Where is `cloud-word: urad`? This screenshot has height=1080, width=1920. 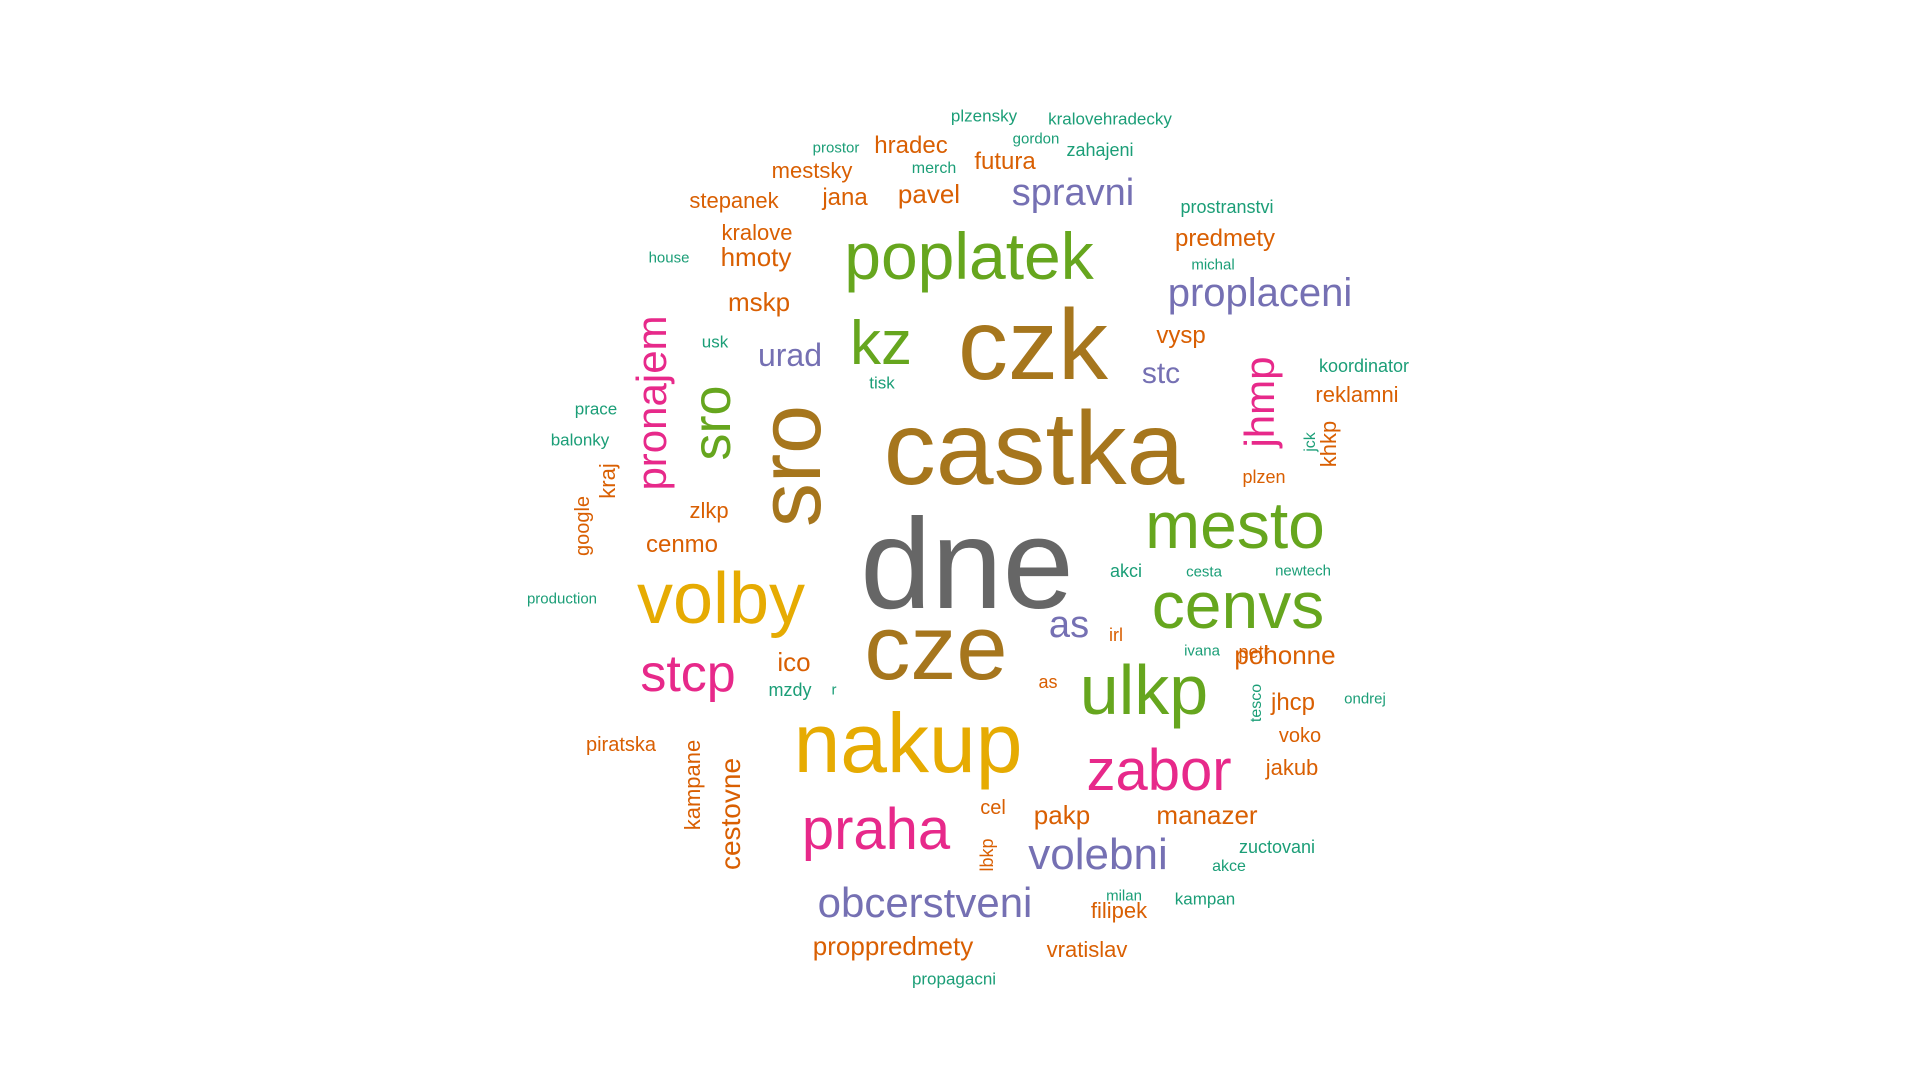
cloud-word: urad is located at coordinates (790, 355).